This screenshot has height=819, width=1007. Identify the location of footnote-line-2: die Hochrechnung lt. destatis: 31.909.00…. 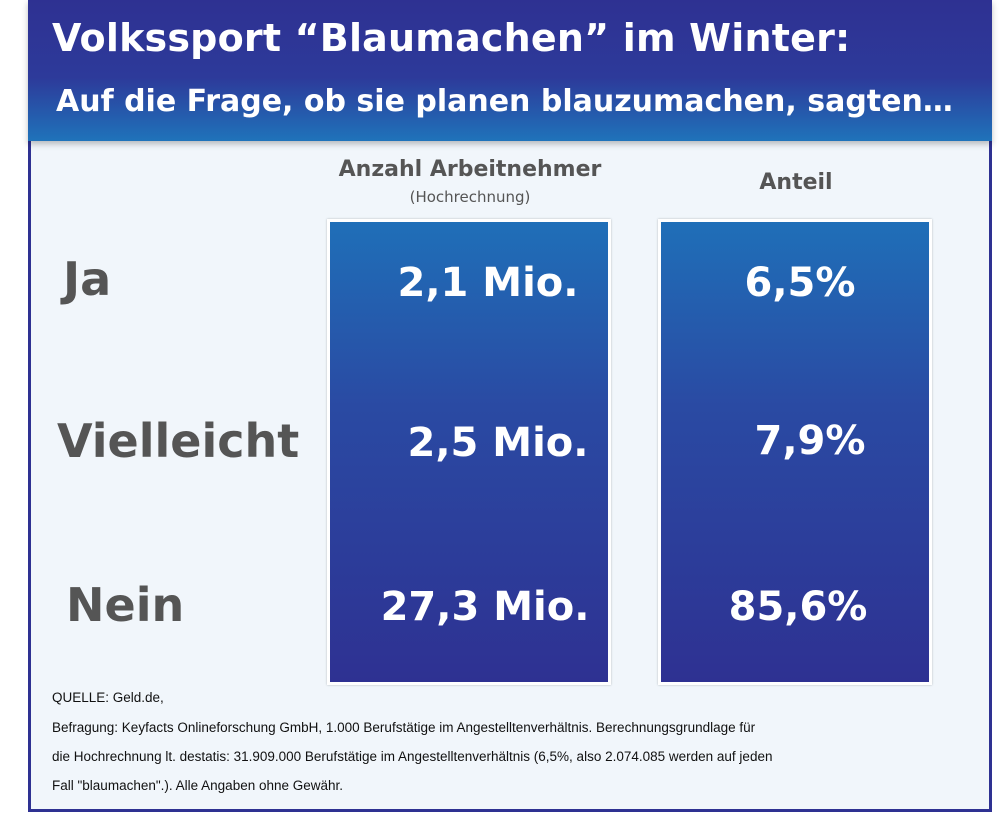
(412, 756).